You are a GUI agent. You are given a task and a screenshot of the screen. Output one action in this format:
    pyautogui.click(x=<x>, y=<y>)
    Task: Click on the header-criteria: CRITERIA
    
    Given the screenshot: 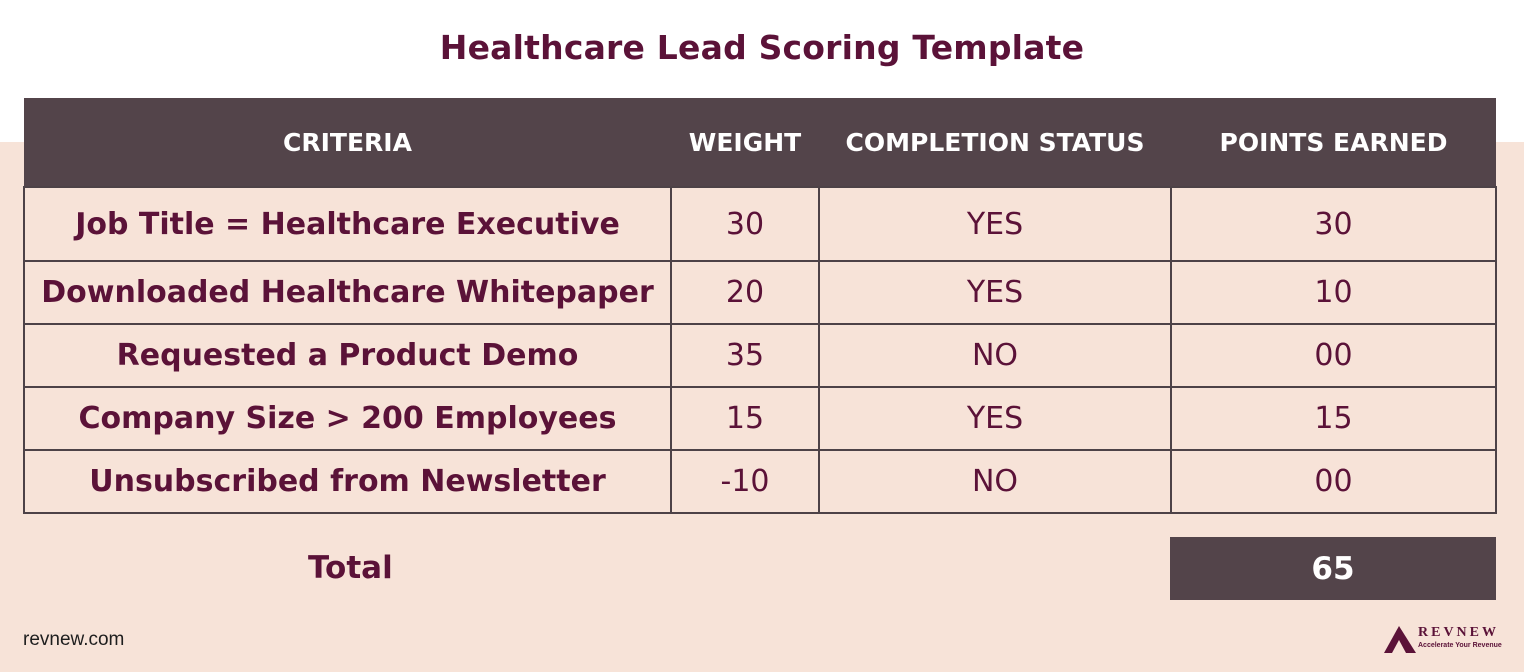 What is the action you would take?
    pyautogui.click(x=347, y=142)
    